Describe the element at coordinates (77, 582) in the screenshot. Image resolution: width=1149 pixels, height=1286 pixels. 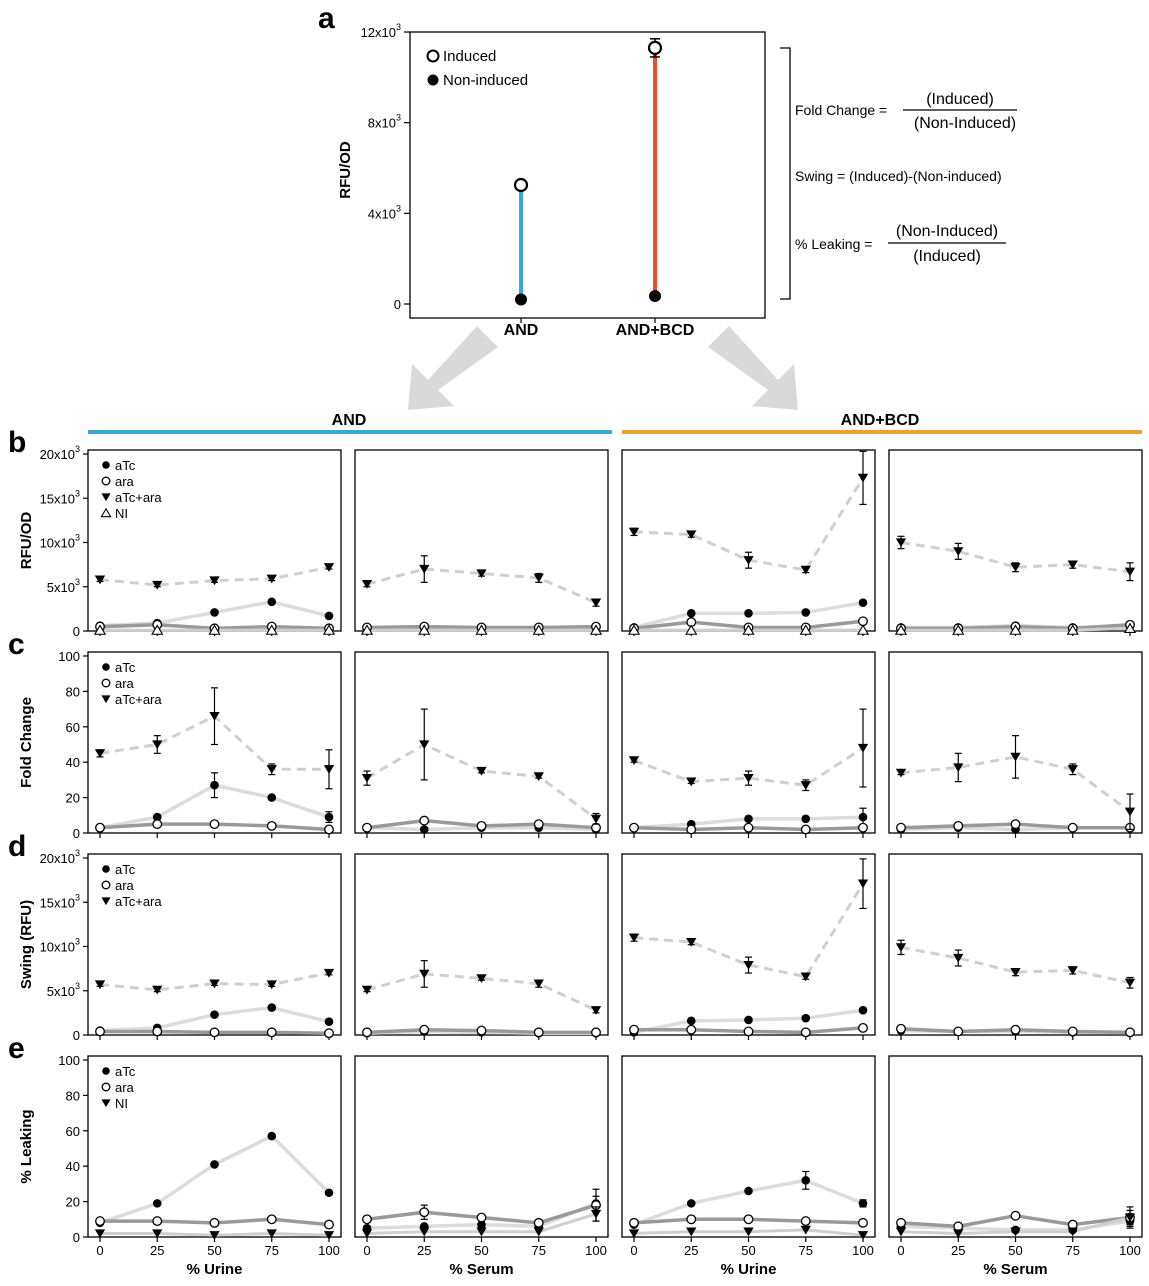
I see `panel-b-ytick-label-exponent: 3` at that location.